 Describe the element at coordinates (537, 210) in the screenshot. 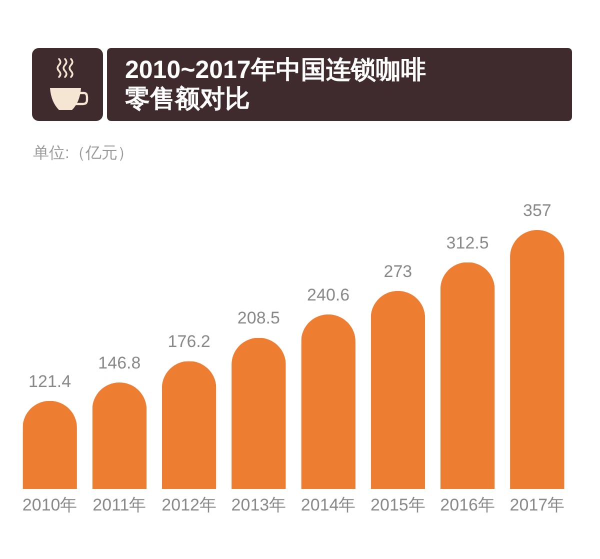

I see `data-label: 357` at that location.